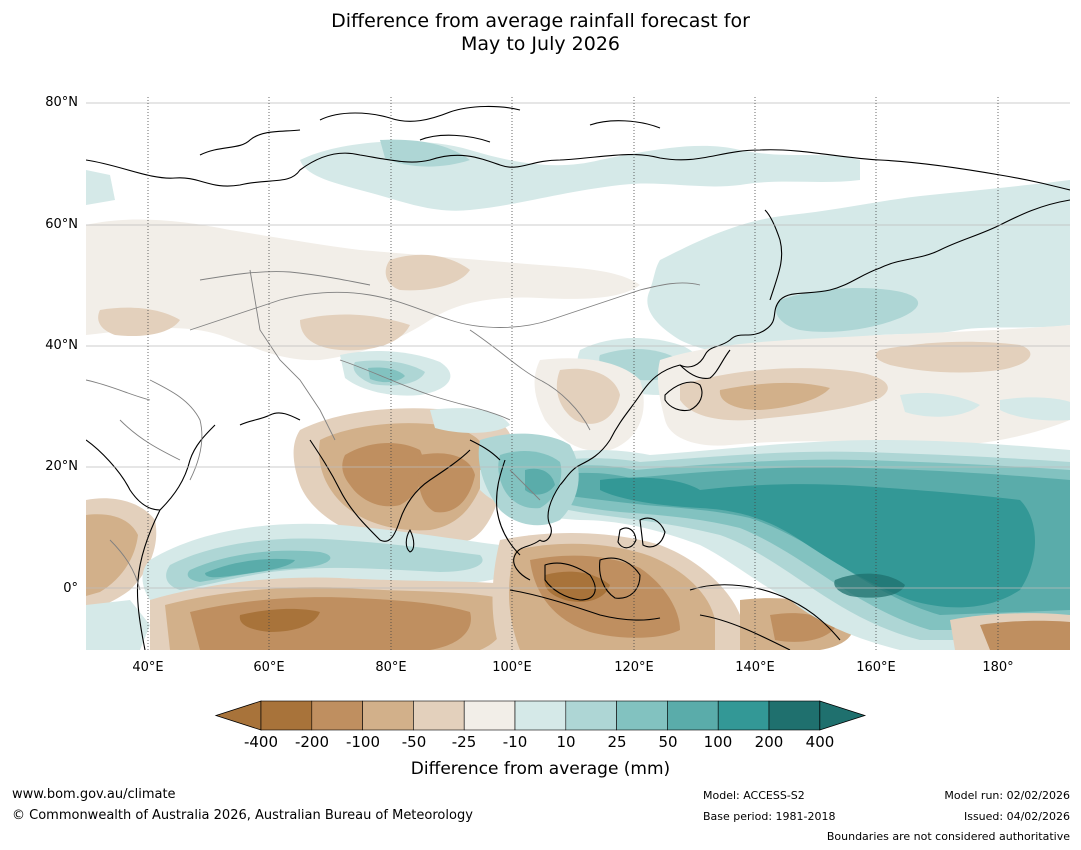 This screenshot has width=1081, height=850. Describe the element at coordinates (515, 742) in the screenshot. I see `colorbar-label: -10` at that location.